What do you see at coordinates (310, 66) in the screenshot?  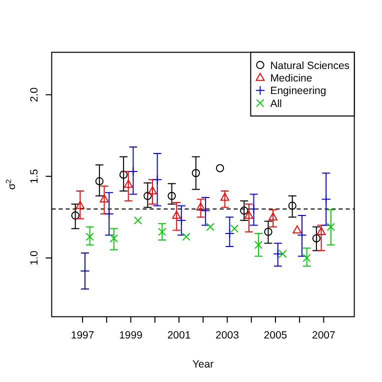 I see `legend-label: Natural Sciences` at bounding box center [310, 66].